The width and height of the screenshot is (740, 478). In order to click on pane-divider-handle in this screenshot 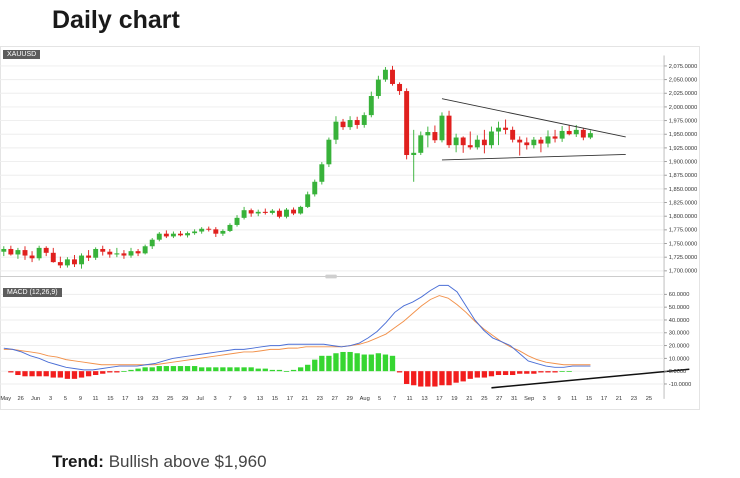, I will do `click(331, 276)`.